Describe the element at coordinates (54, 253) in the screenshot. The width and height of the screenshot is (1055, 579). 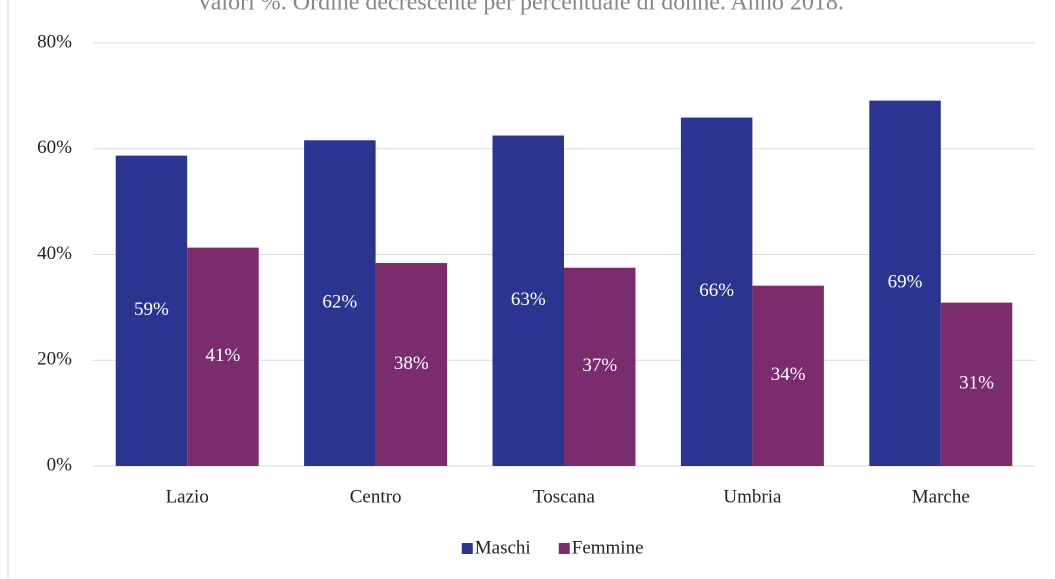
I see `y-tick-label: 40%` at that location.